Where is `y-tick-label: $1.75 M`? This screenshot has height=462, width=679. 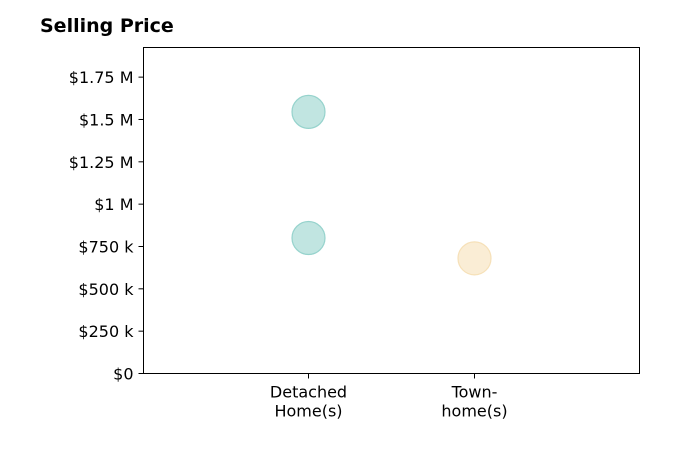 y-tick-label: $1.75 M is located at coordinates (101, 77).